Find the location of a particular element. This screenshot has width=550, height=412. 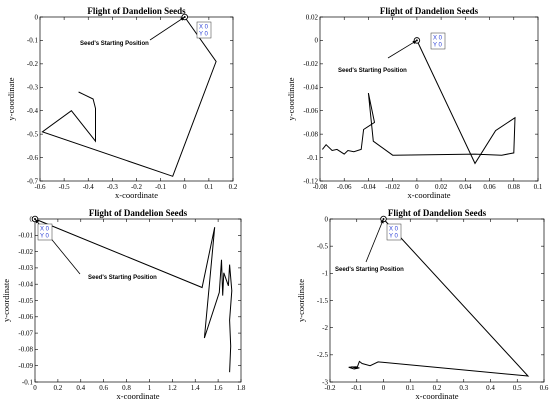

x-tick-label: -0.04 is located at coordinates (368, 187).